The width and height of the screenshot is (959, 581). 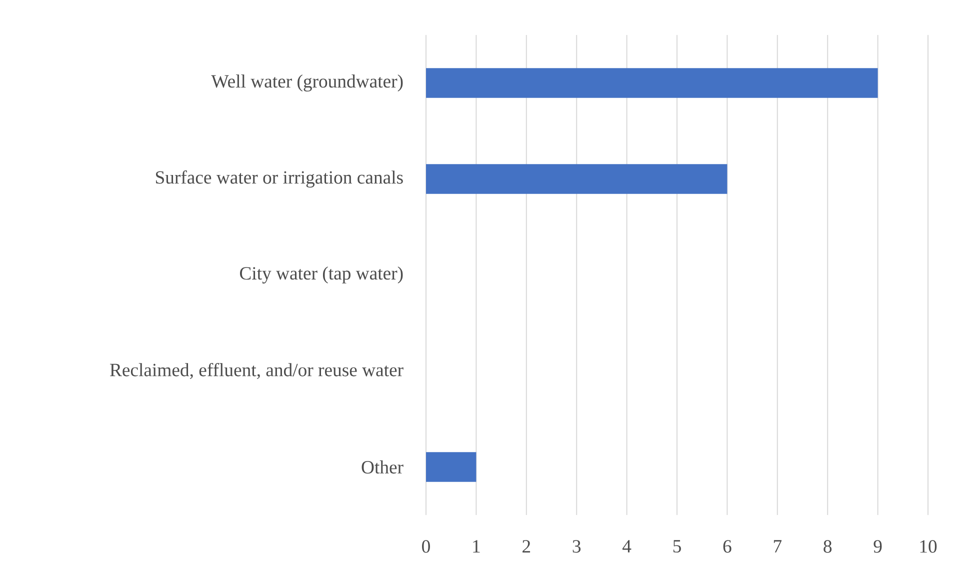 I want to click on x-tick-label: 9, so click(x=878, y=546).